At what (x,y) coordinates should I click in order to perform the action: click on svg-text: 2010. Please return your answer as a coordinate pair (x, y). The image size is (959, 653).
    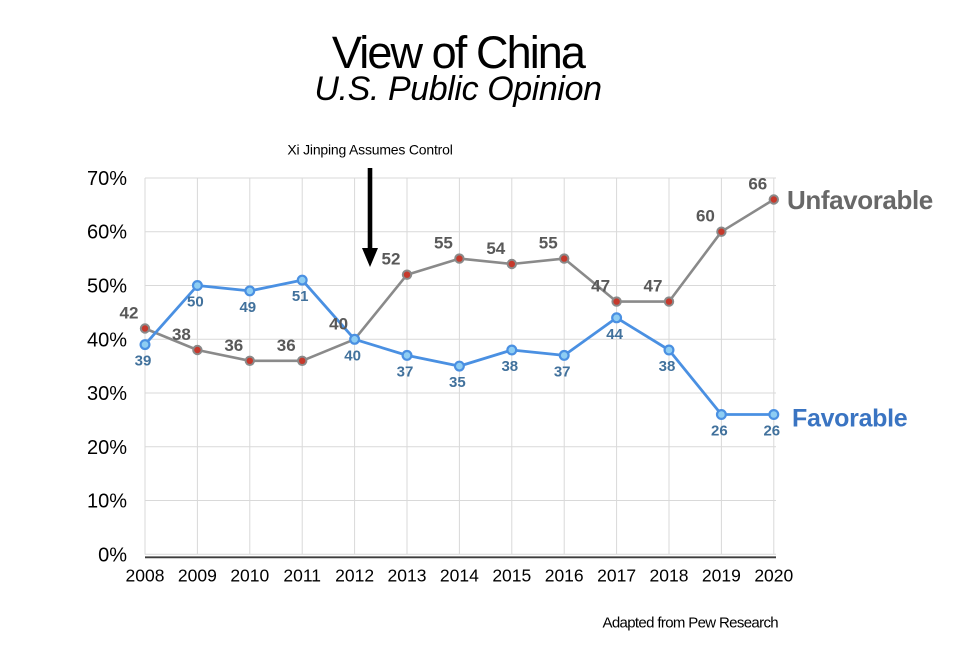
    Looking at the image, I should click on (249, 576).